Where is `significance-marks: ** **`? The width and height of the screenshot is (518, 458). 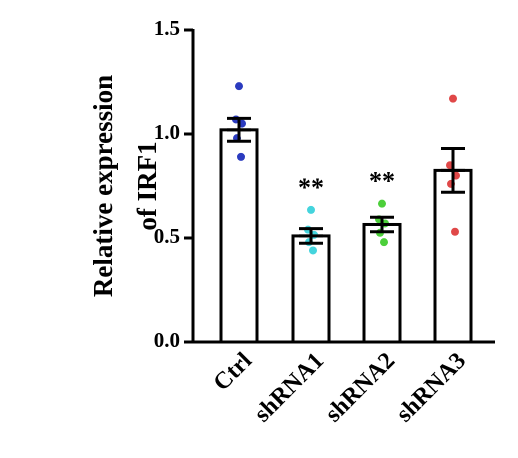 significance-marks: ** ** is located at coordinates (346, 184).